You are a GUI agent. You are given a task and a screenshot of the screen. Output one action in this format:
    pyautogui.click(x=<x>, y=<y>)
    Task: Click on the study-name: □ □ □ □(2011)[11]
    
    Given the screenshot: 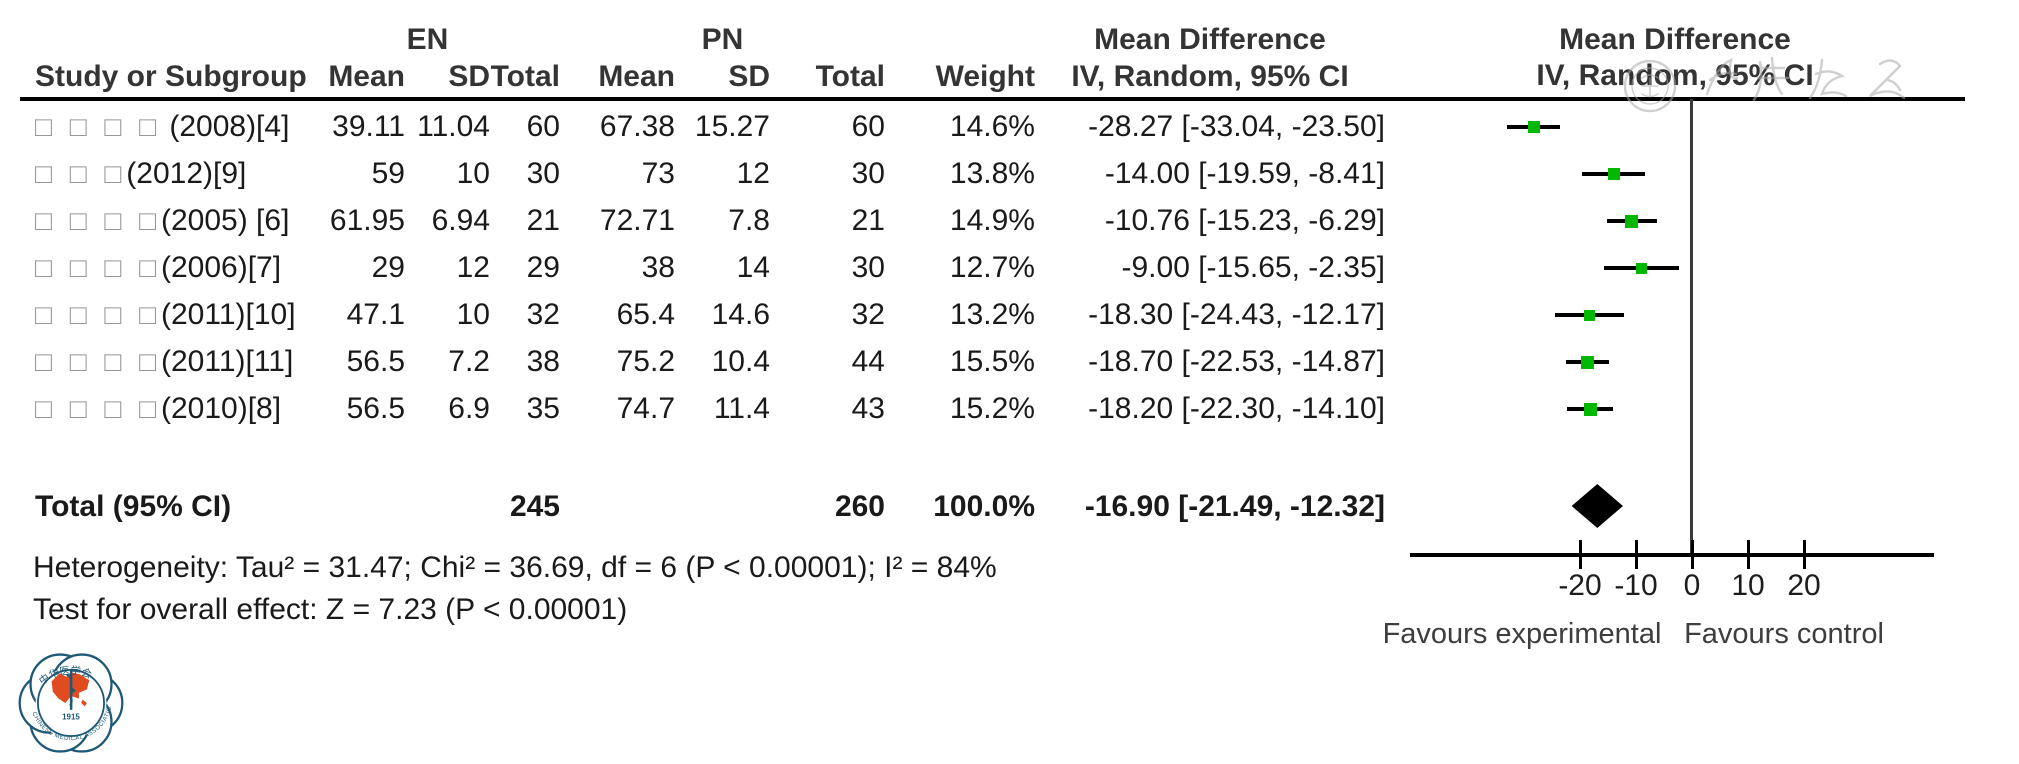 What is the action you would take?
    pyautogui.click(x=158, y=361)
    